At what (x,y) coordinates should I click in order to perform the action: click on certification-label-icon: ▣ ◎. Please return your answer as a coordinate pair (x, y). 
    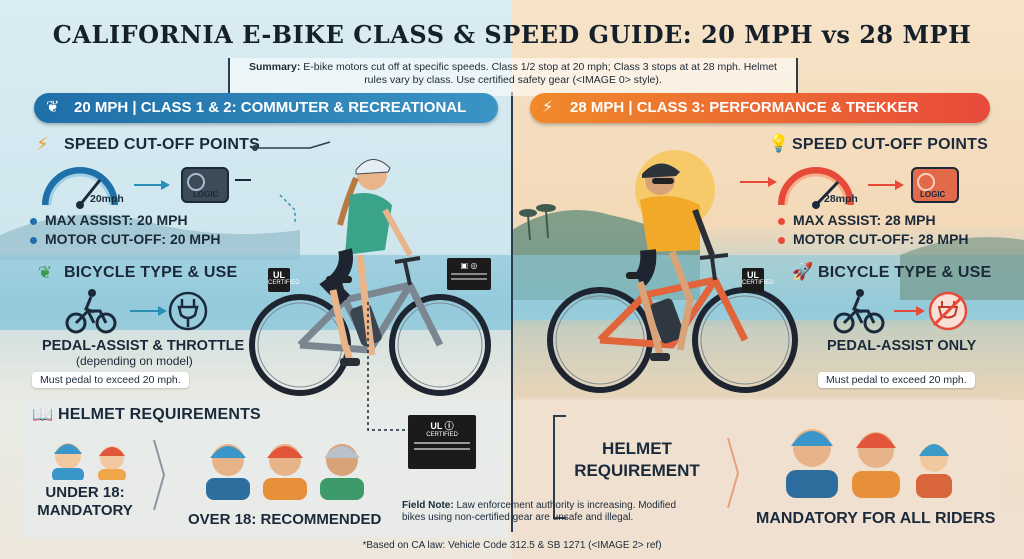
    Looking at the image, I should click on (469, 274).